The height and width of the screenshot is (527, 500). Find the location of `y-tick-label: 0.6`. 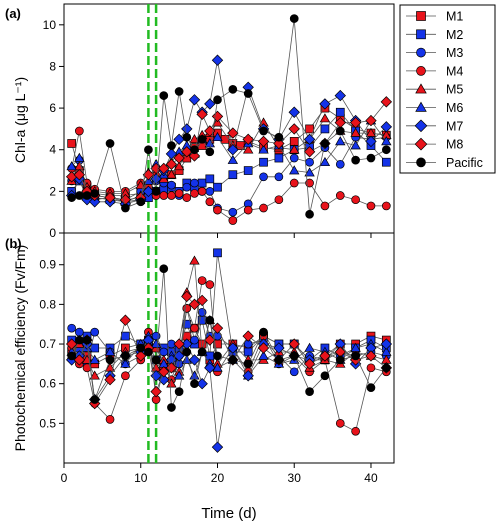

y-tick-label: 0.6 is located at coordinates (47, 384).